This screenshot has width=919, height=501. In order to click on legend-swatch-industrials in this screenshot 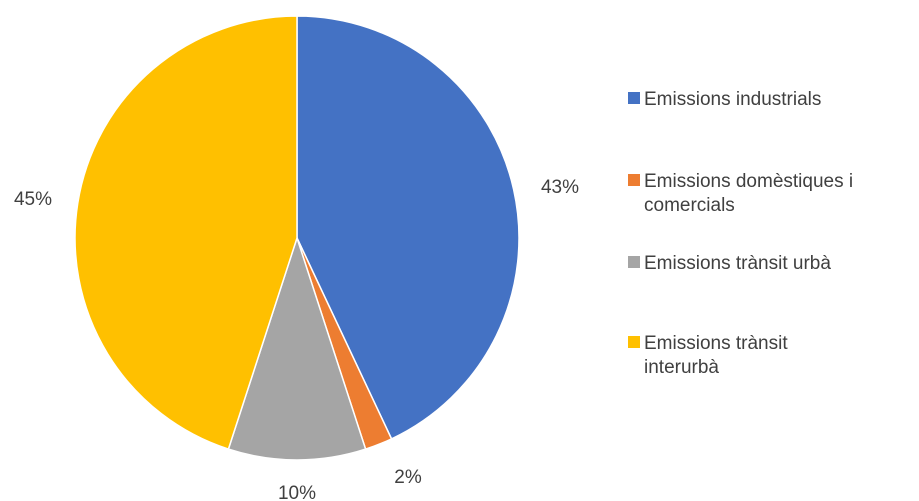, I will do `click(634, 98)`.